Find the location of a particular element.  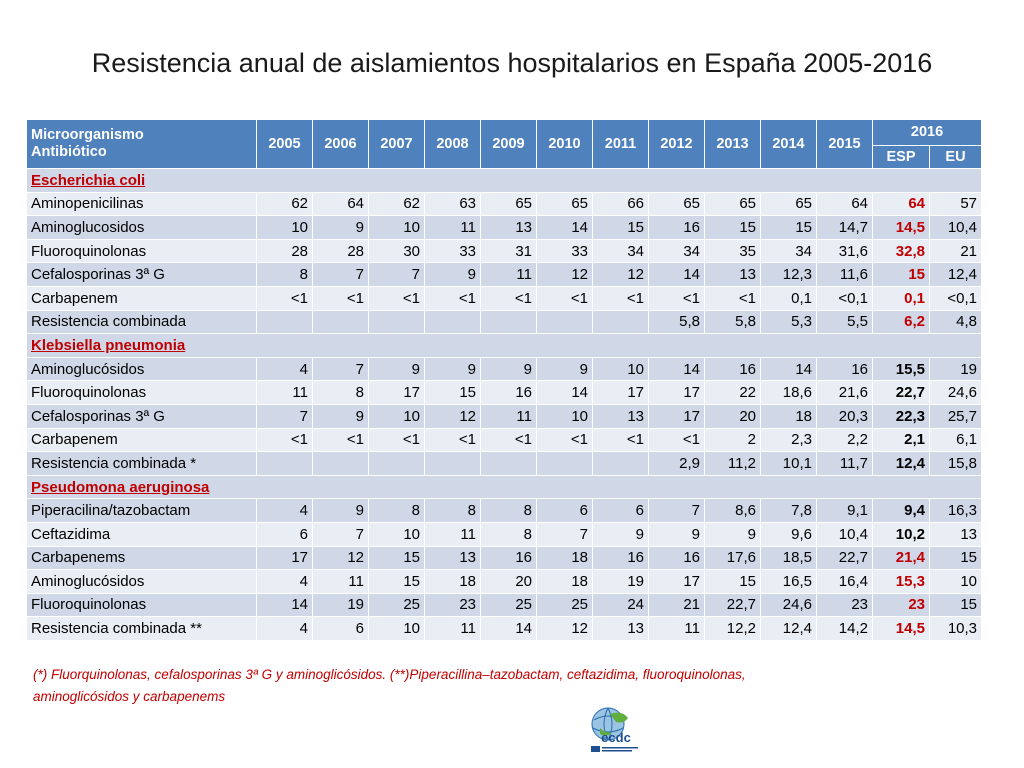

value-cell: 16 is located at coordinates (508, 392).